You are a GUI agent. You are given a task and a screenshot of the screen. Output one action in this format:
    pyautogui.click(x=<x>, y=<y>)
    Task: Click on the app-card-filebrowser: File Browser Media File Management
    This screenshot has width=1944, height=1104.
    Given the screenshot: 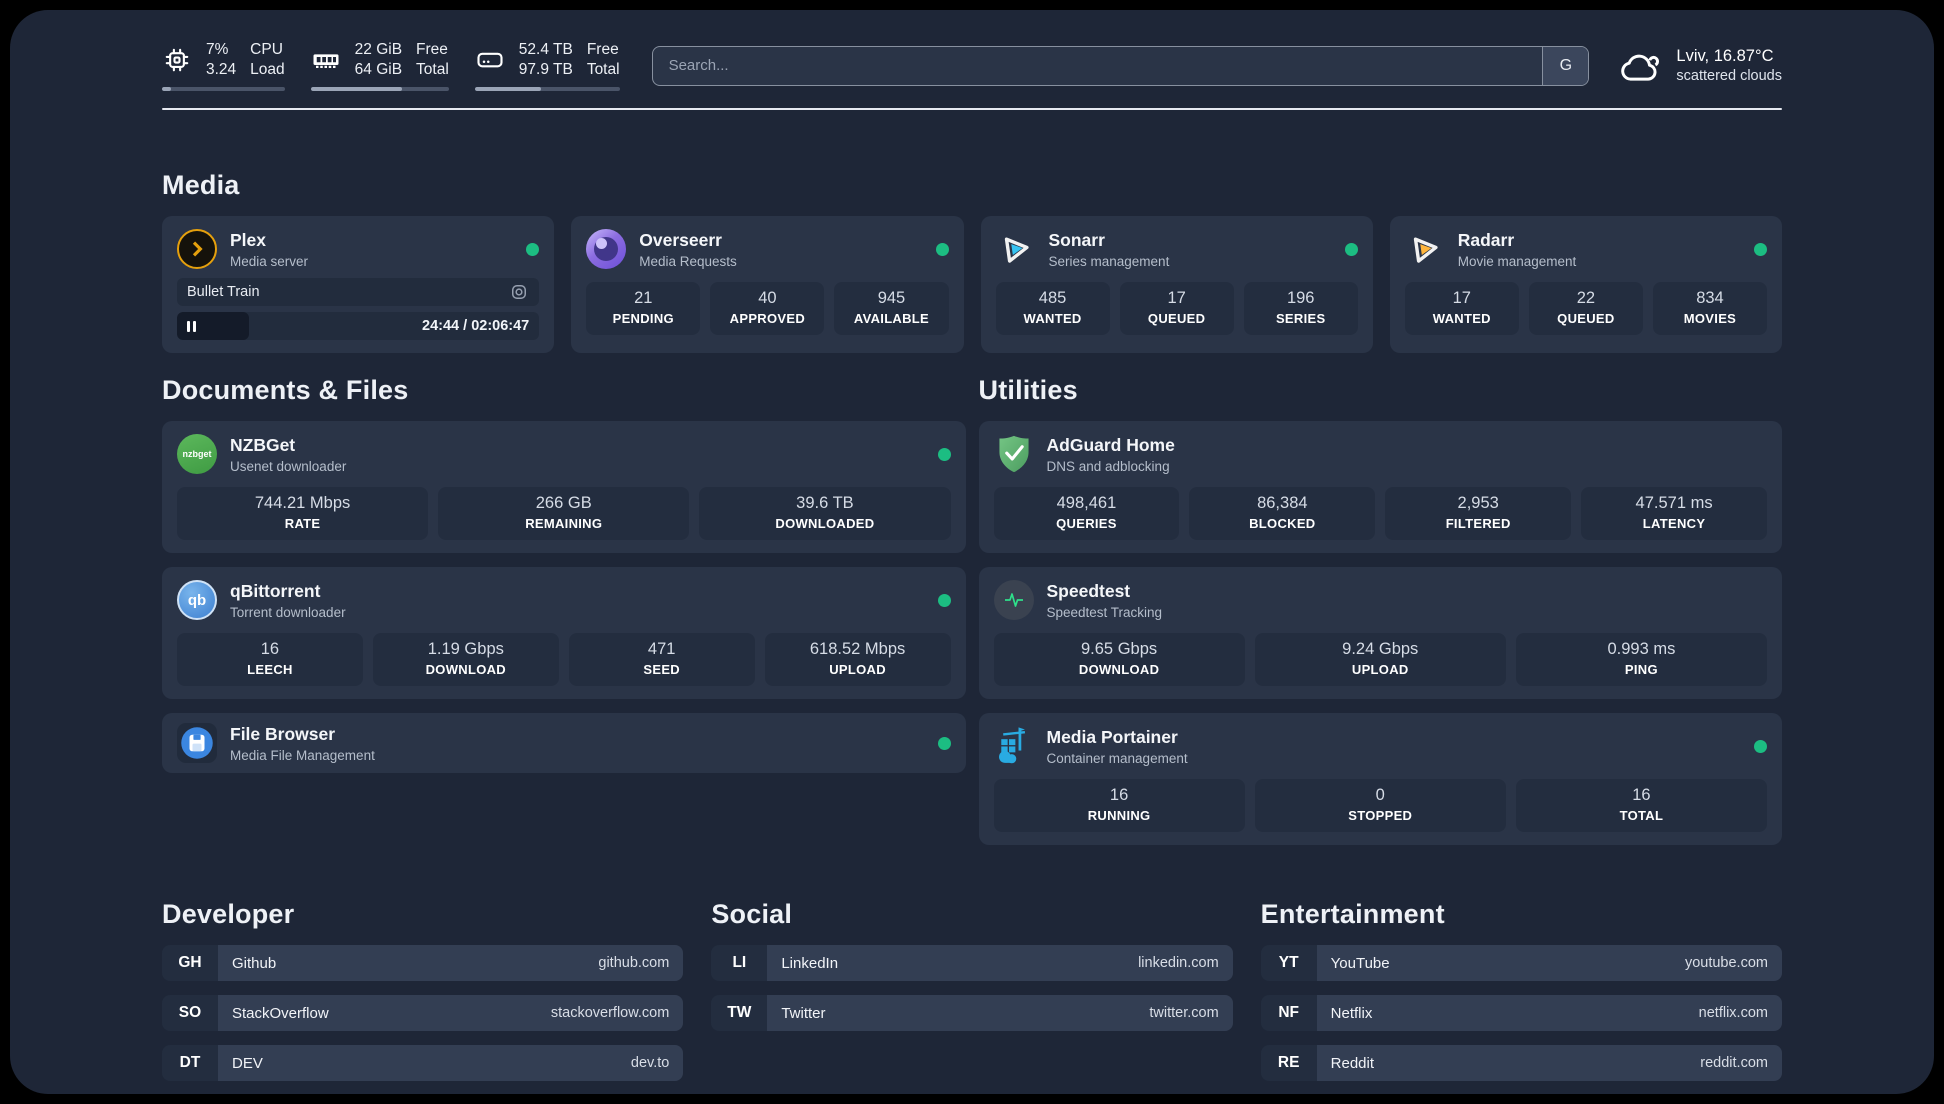 What is the action you would take?
    pyautogui.click(x=564, y=743)
    